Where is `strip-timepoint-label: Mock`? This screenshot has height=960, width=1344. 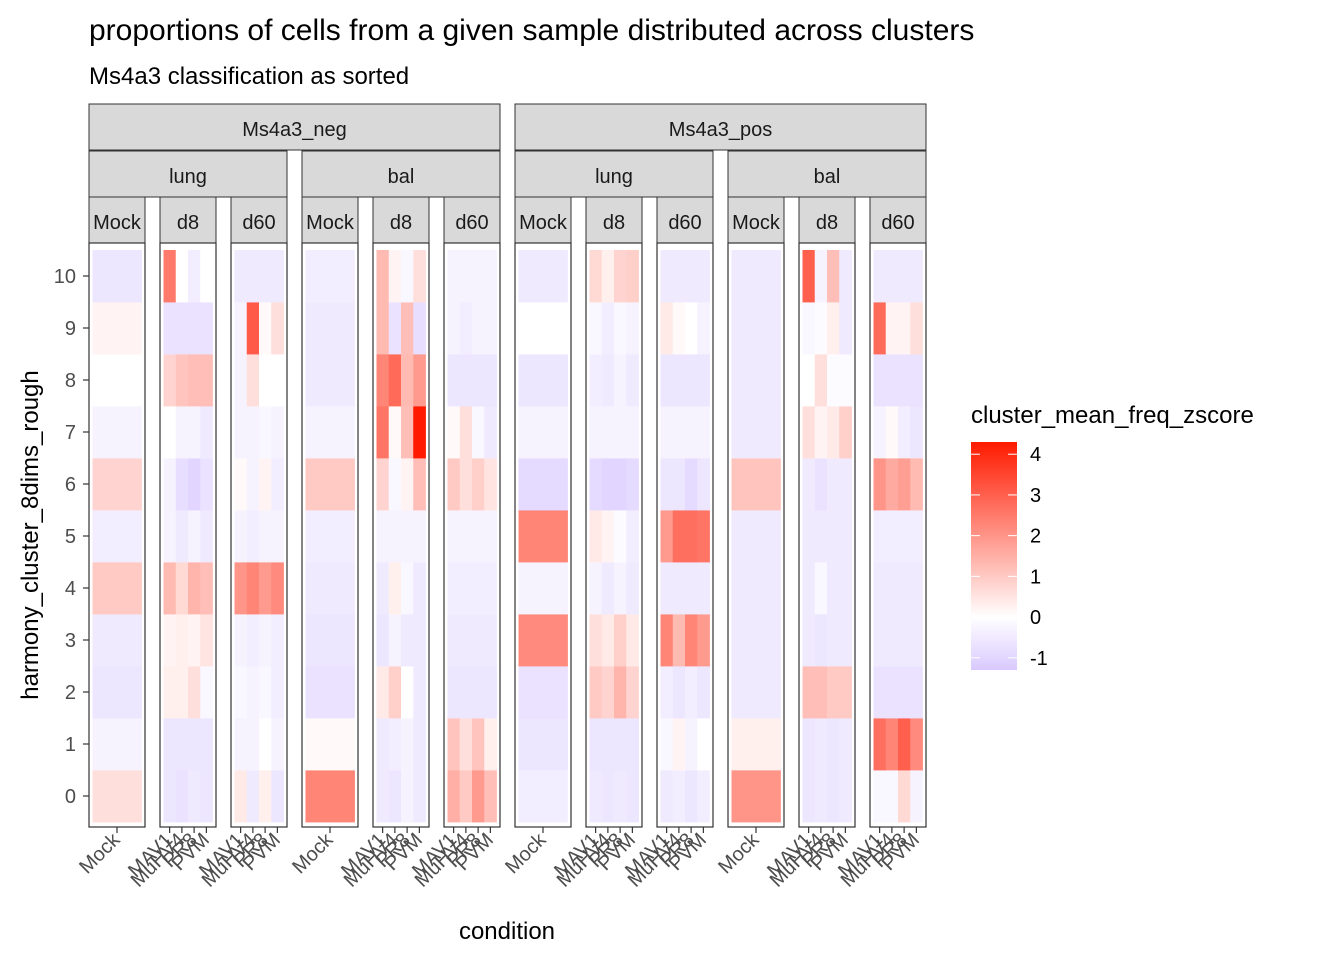 strip-timepoint-label: Mock is located at coordinates (756, 223).